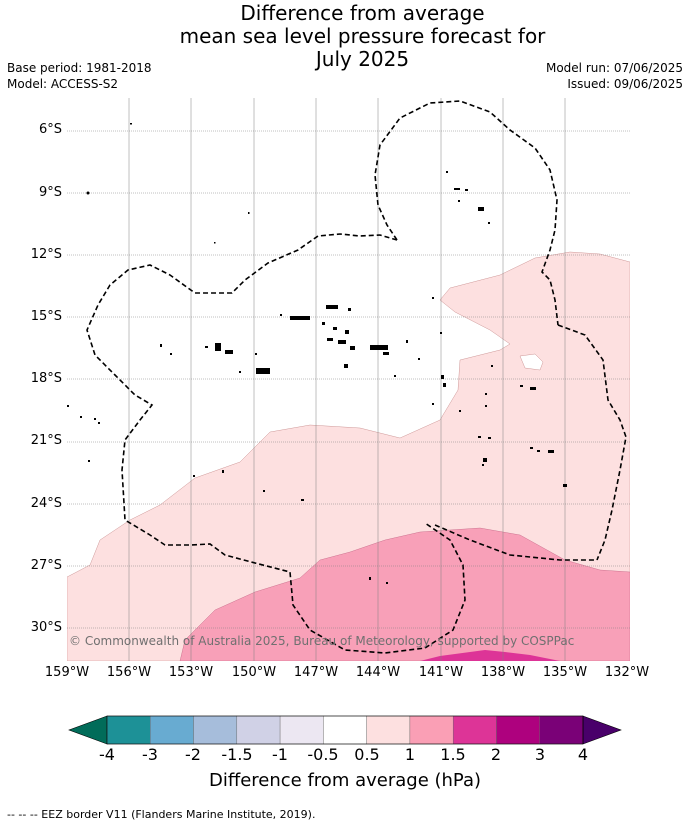  What do you see at coordinates (466, 213) in the screenshot?
I see `eez-border-north` at bounding box center [466, 213].